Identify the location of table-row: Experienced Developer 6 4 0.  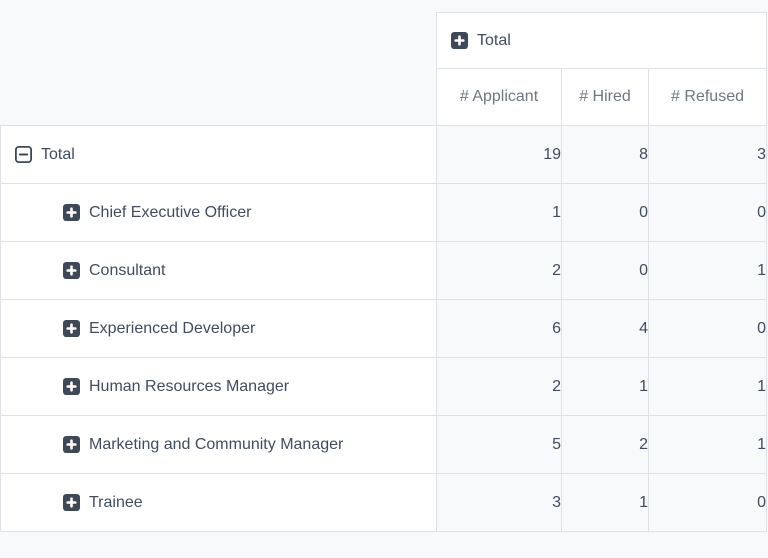
(384, 328).